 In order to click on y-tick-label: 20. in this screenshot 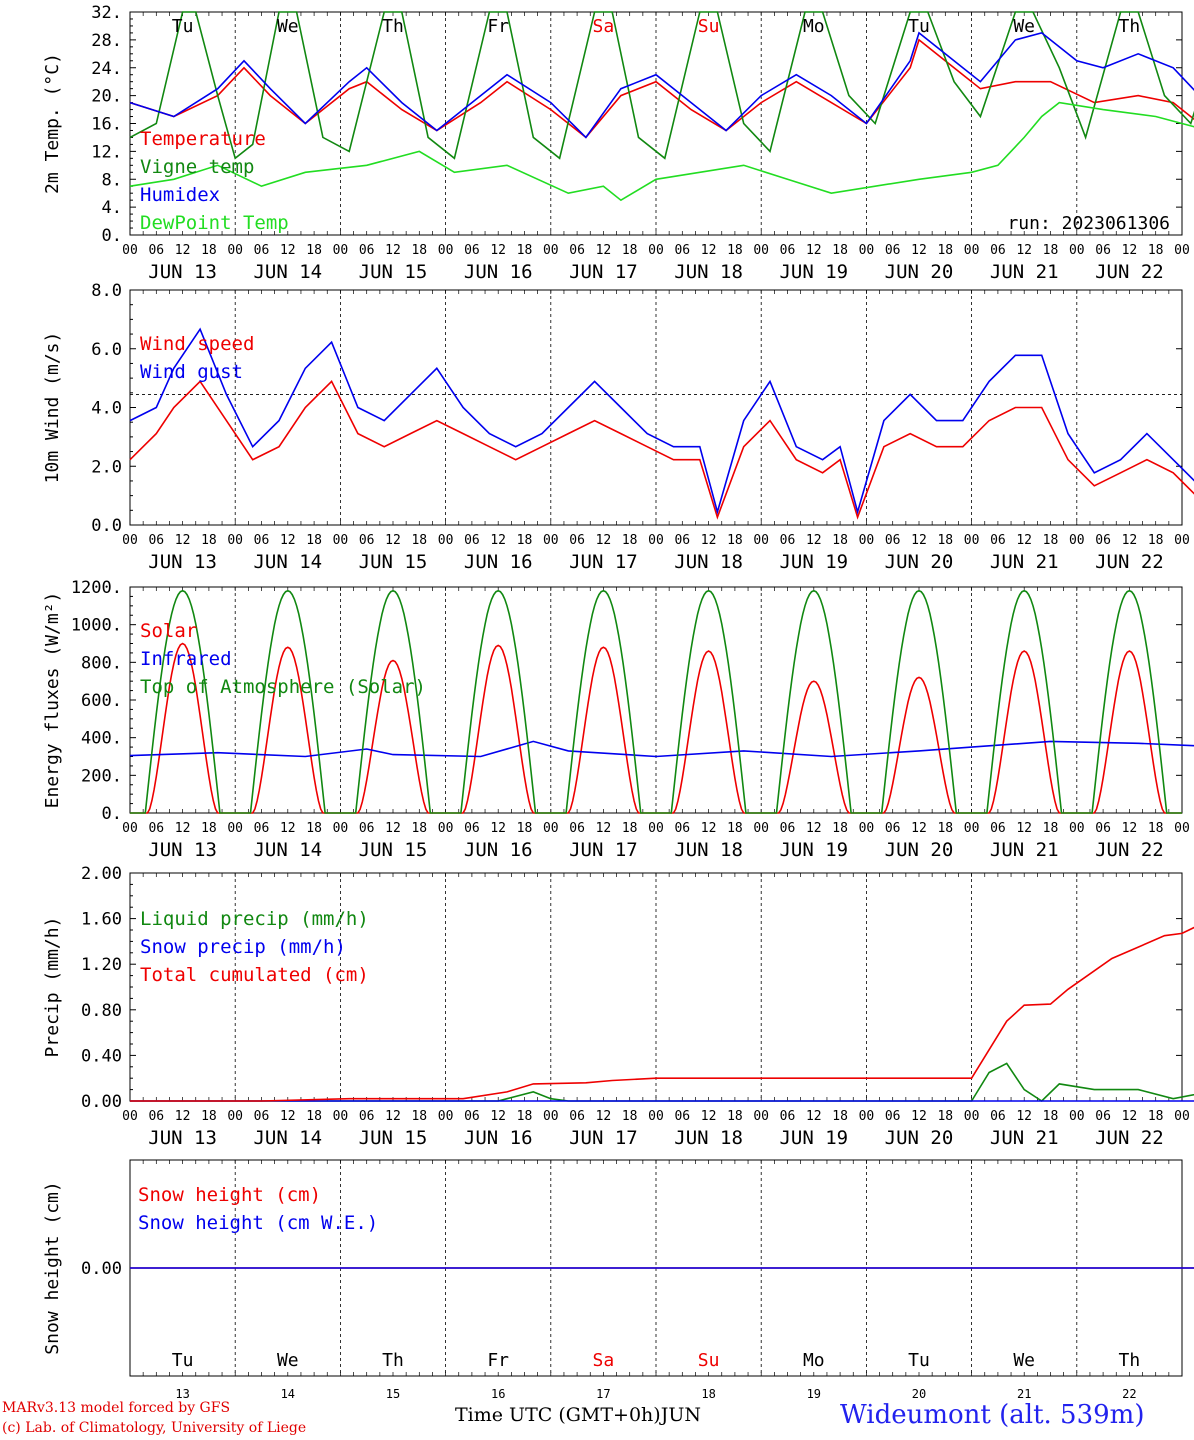, I will do `click(106, 97)`.